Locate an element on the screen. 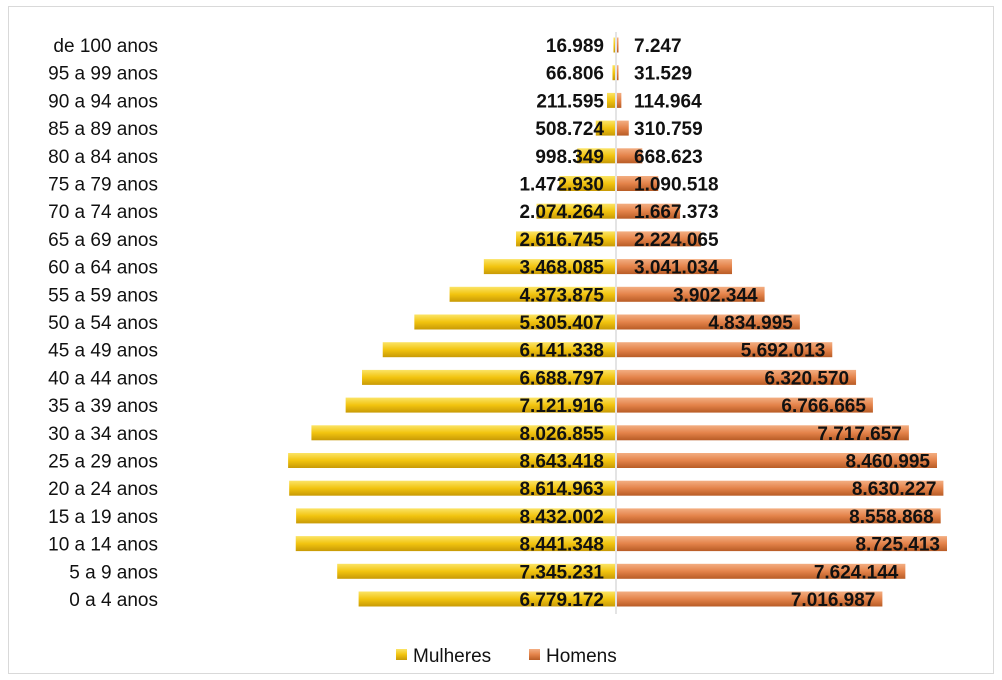  category-label: 85 a 89 anos is located at coordinates (103, 129).